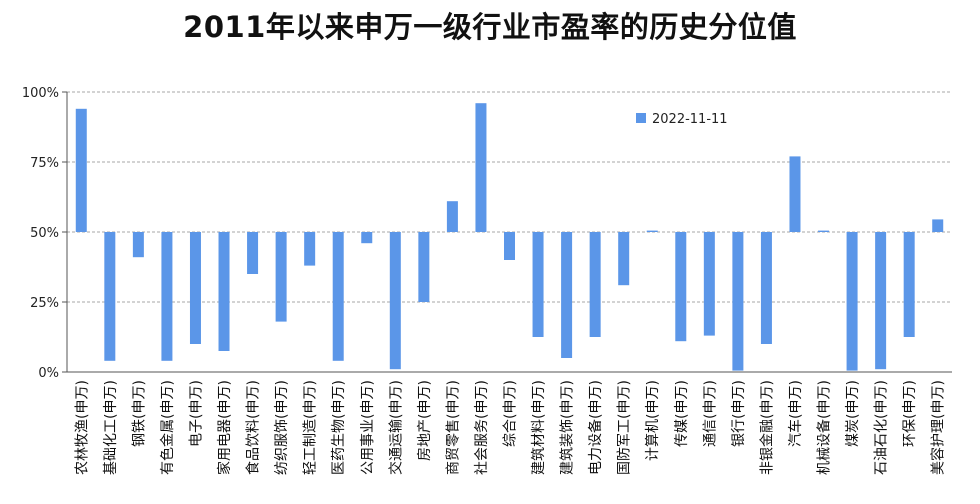 Image resolution: width=980 pixels, height=504 pixels. I want to click on x-category-label: 社会服务(申万), so click(482, 427).